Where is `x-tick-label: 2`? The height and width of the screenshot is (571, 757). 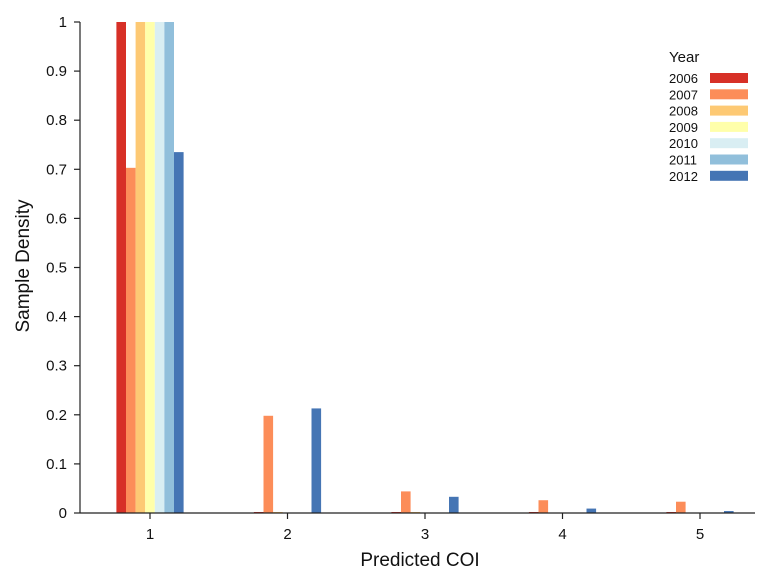 x-tick-label: 2 is located at coordinates (287, 534).